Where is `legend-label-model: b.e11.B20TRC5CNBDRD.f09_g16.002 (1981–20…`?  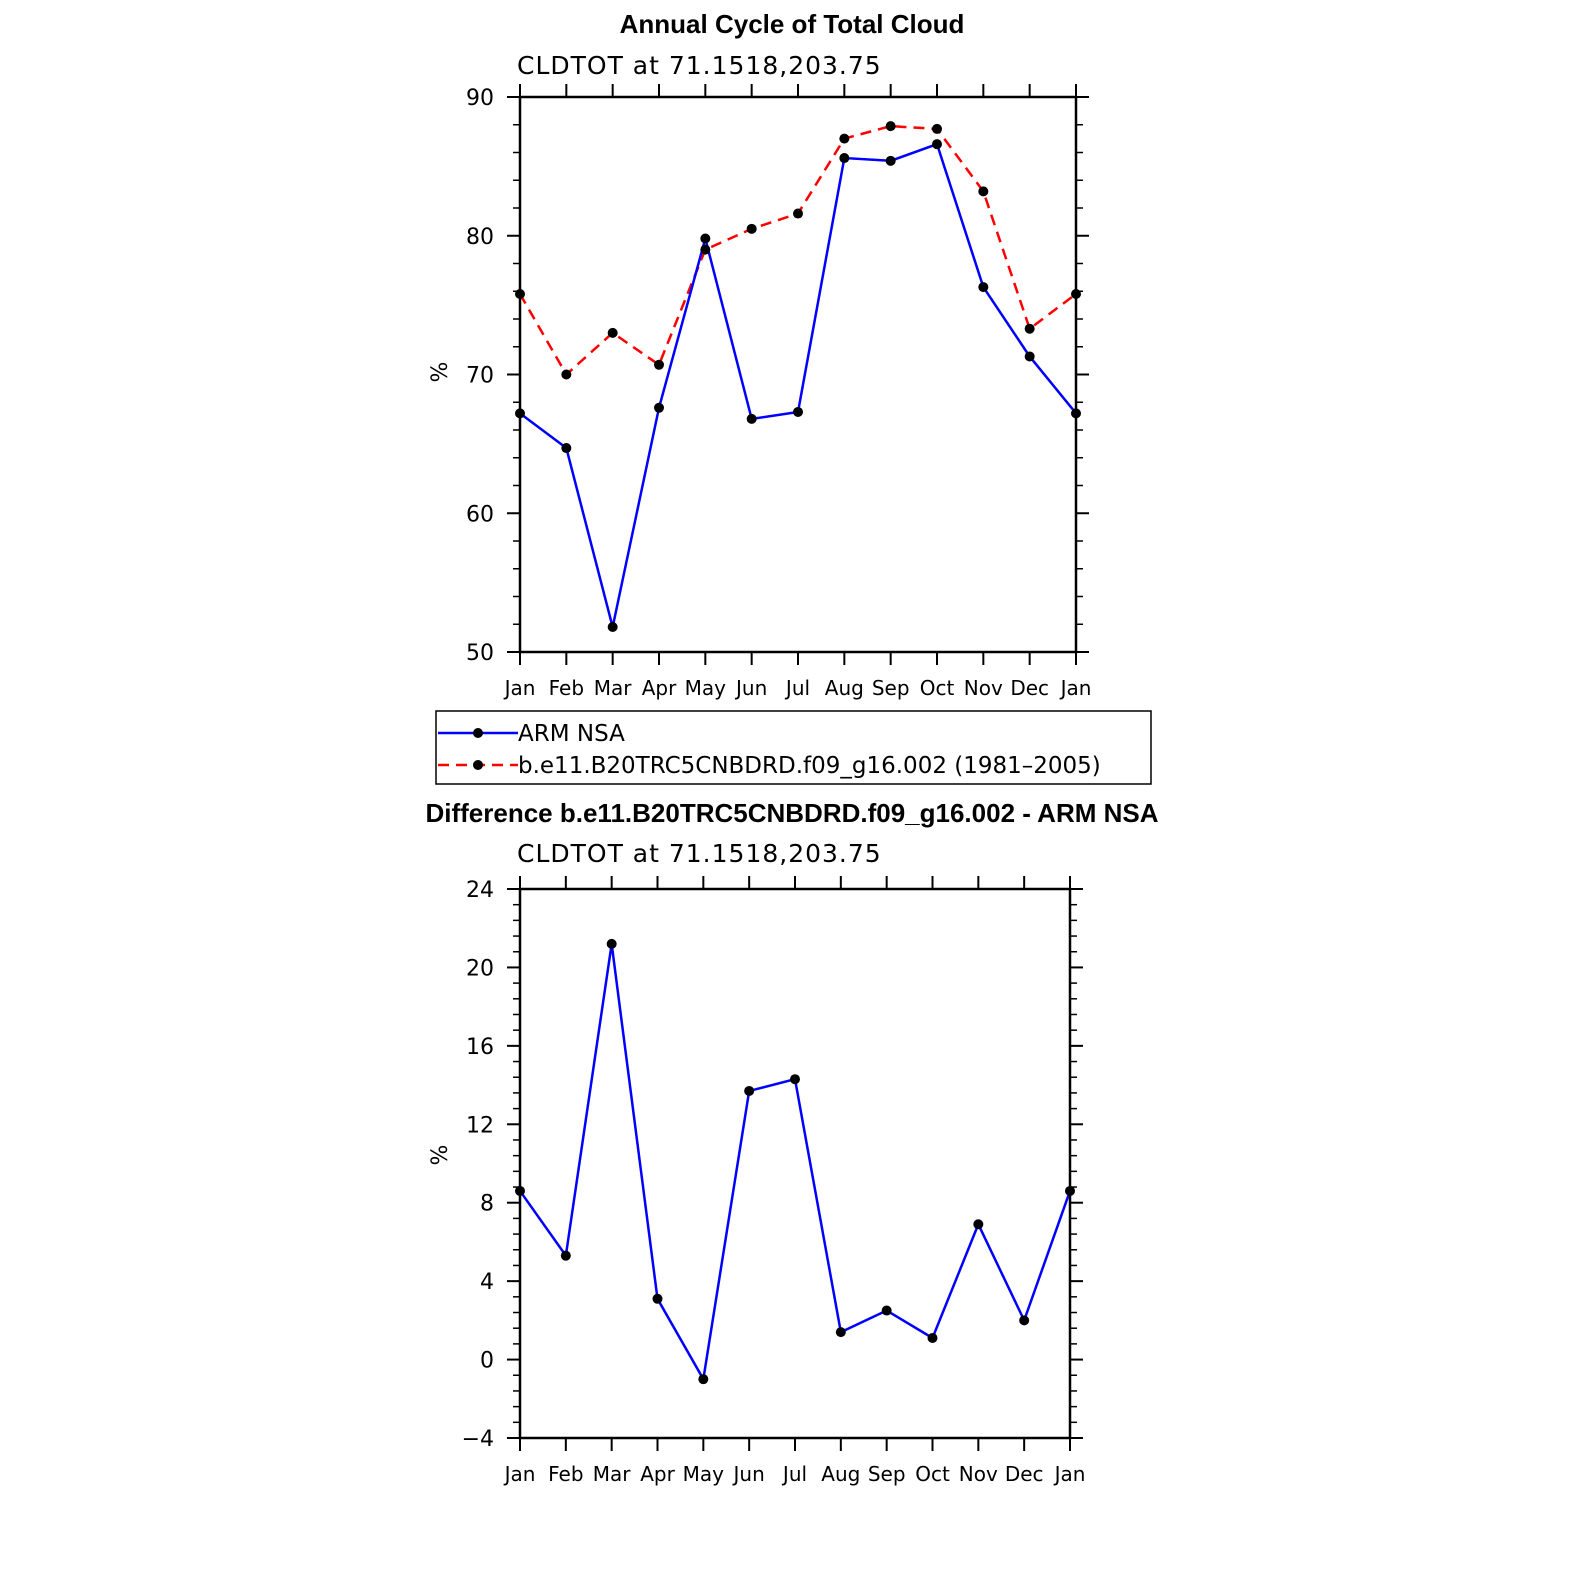
legend-label-model: b.e11.B20TRC5CNBDRD.f09_g16.002 (1981–20… is located at coordinates (809, 766).